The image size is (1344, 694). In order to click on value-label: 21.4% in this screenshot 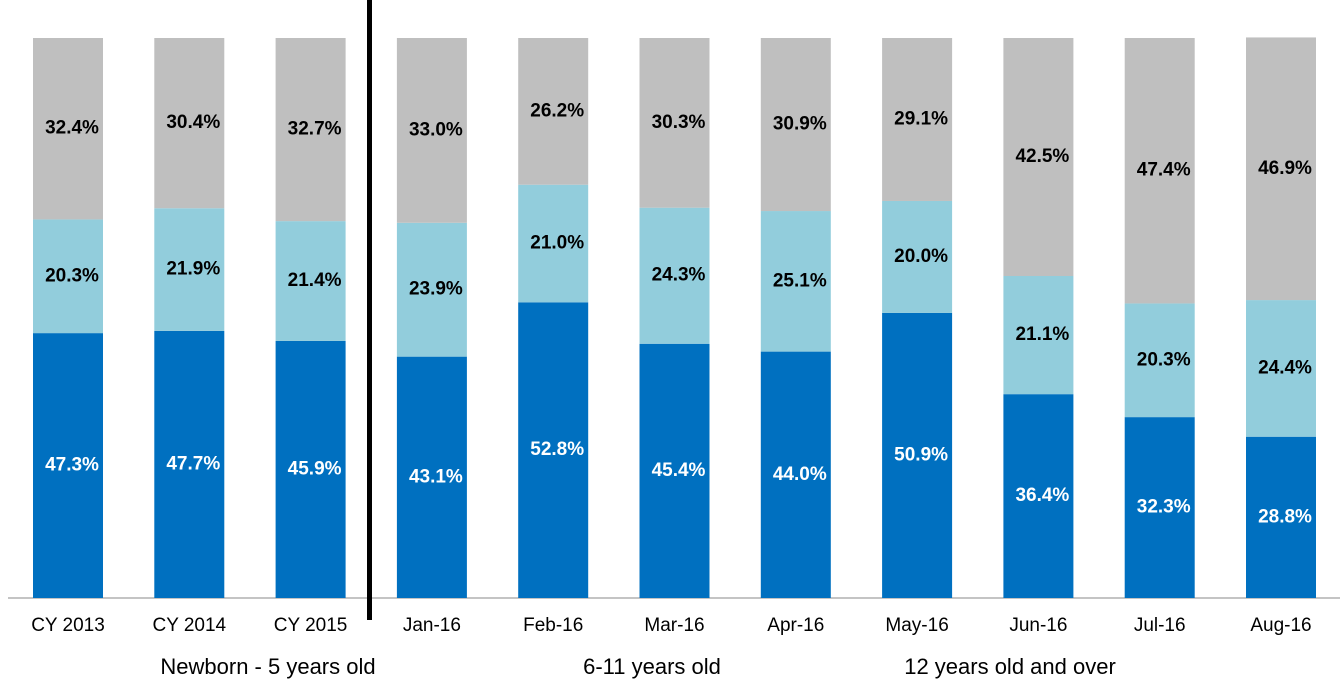, I will do `click(315, 280)`.